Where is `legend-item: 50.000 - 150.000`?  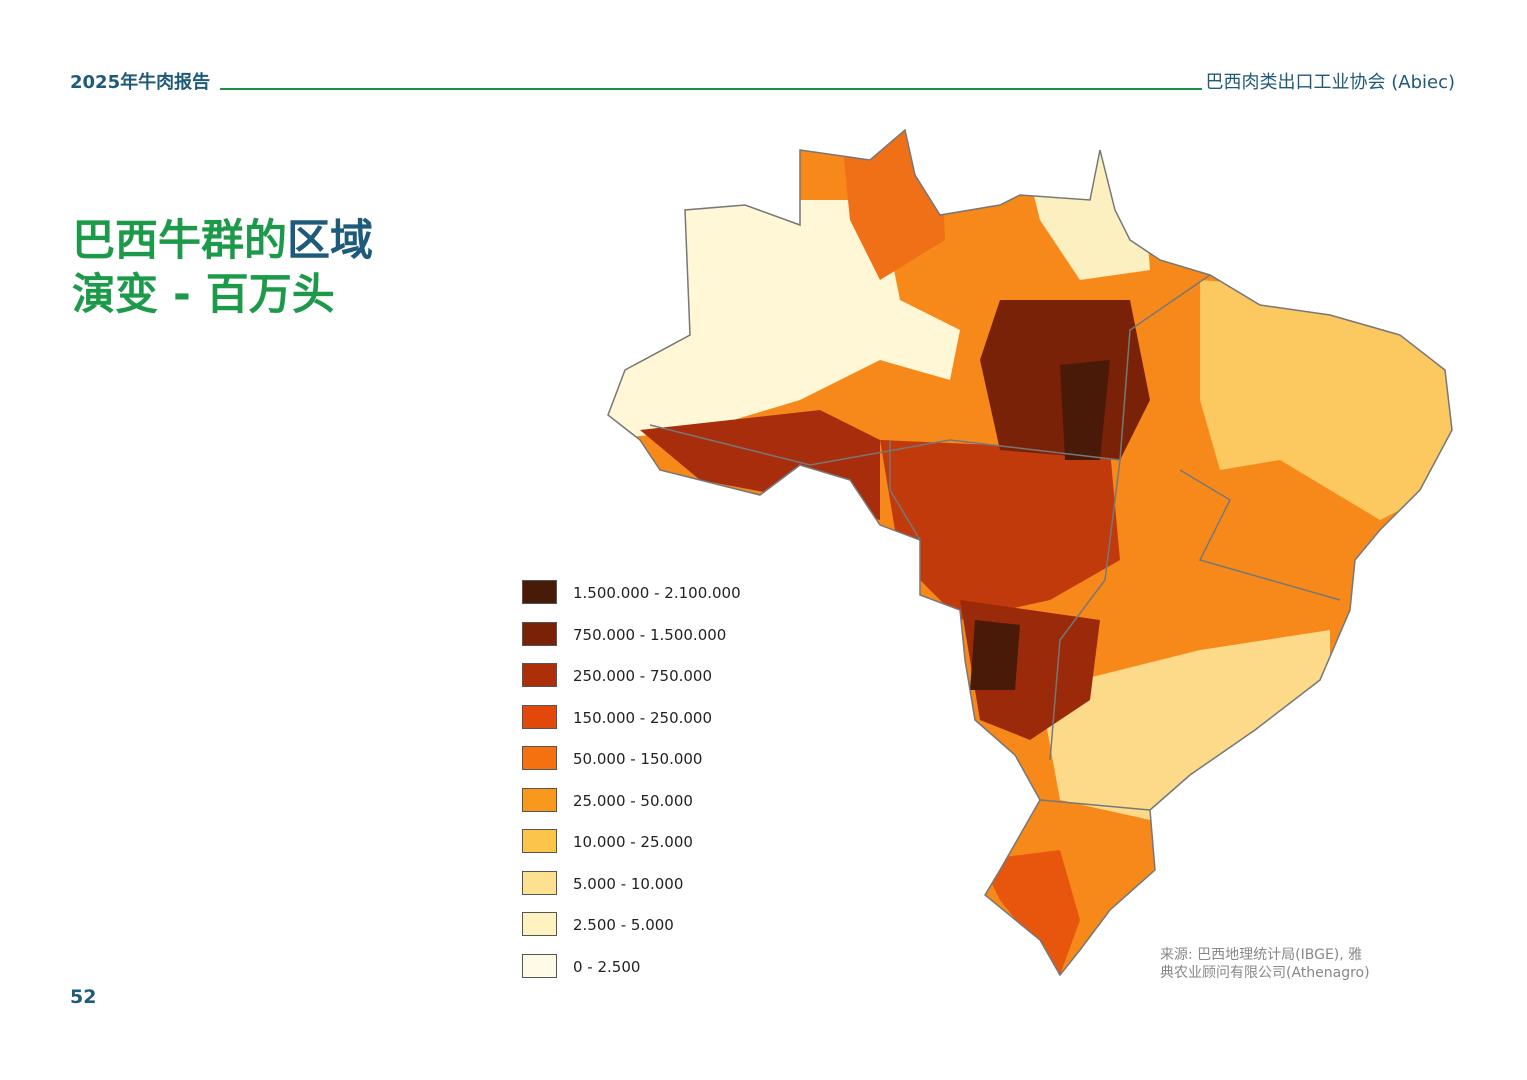
legend-item: 50.000 - 150.000 is located at coordinates (631, 767).